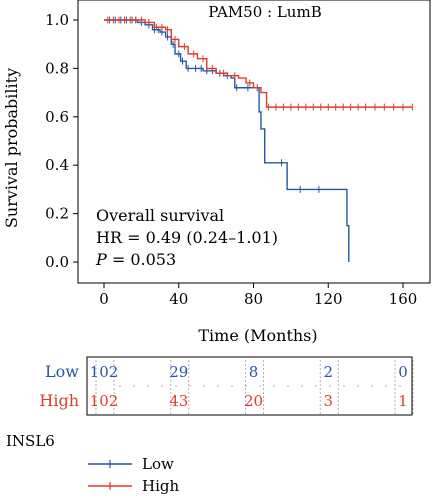  Describe the element at coordinates (57, 262) in the screenshot. I see `y-tick-label: 0.0` at that location.